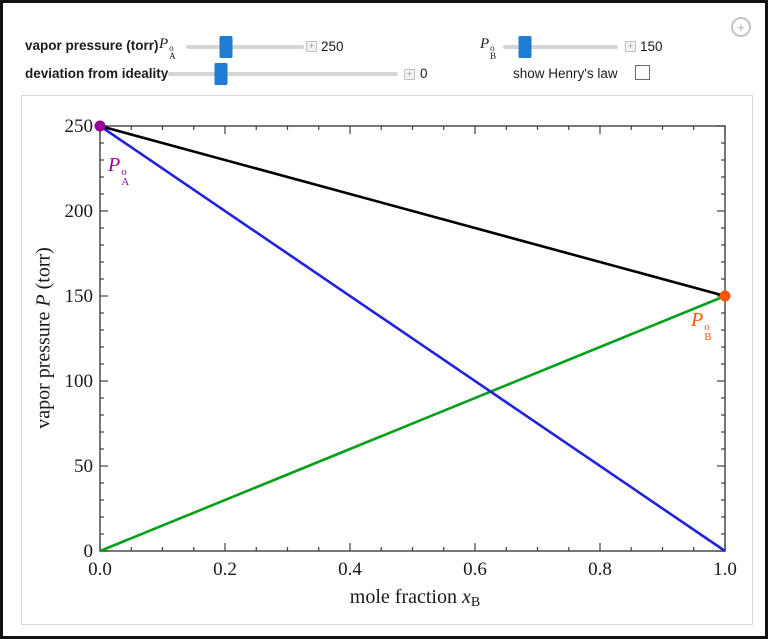 This screenshot has height=639, width=768. I want to click on y-tick-label: 0, so click(89, 551).